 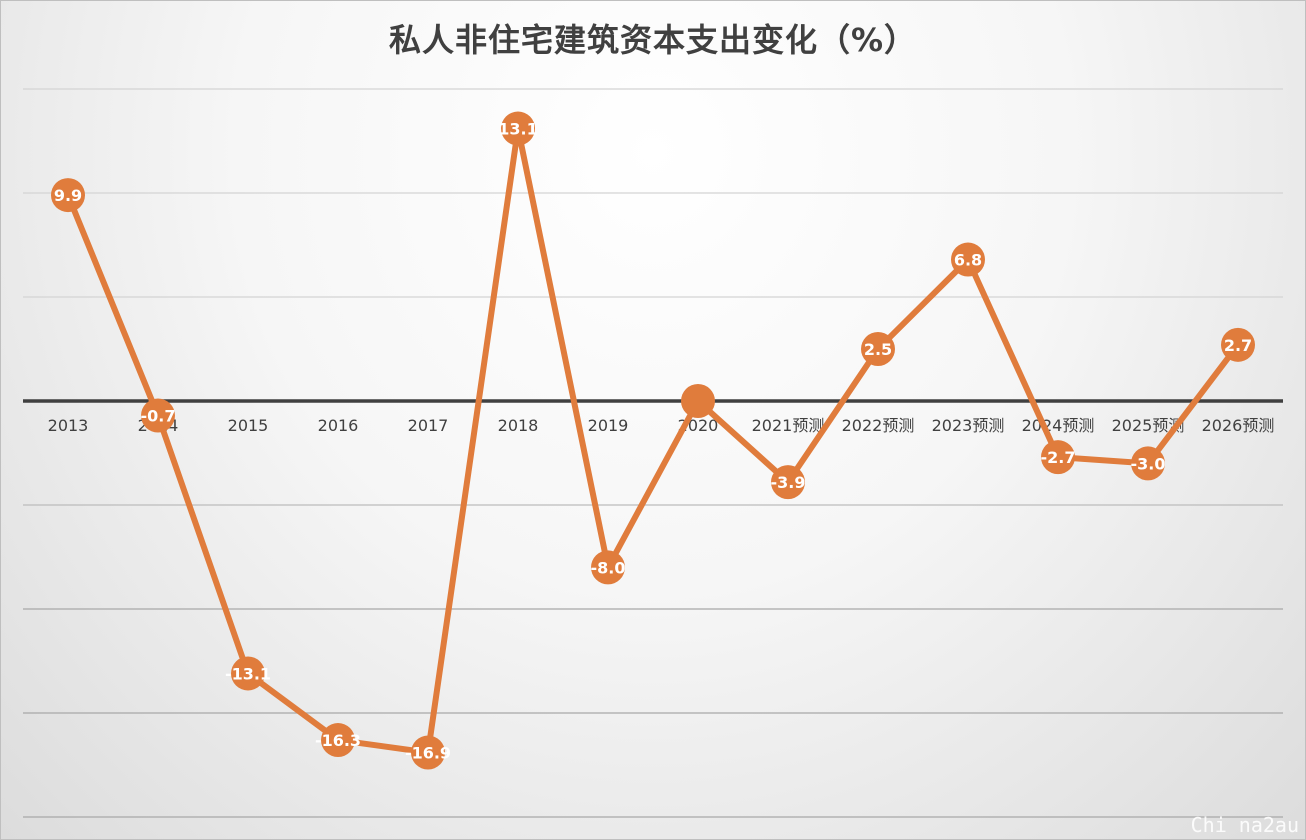 What do you see at coordinates (1238, 425) in the screenshot?
I see `x-tick-label: 2026预测` at bounding box center [1238, 425].